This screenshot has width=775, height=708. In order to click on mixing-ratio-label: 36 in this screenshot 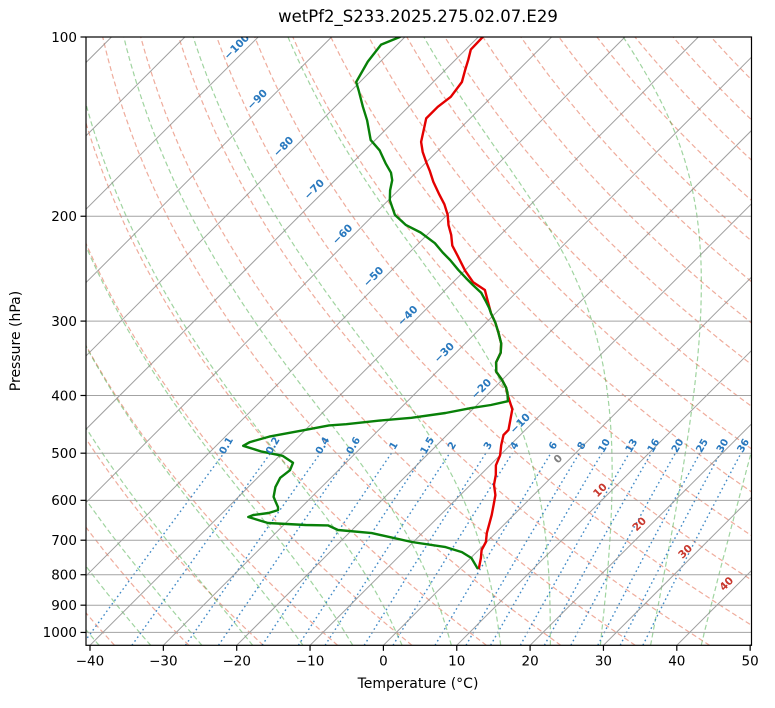, I will do `click(744, 446)`.